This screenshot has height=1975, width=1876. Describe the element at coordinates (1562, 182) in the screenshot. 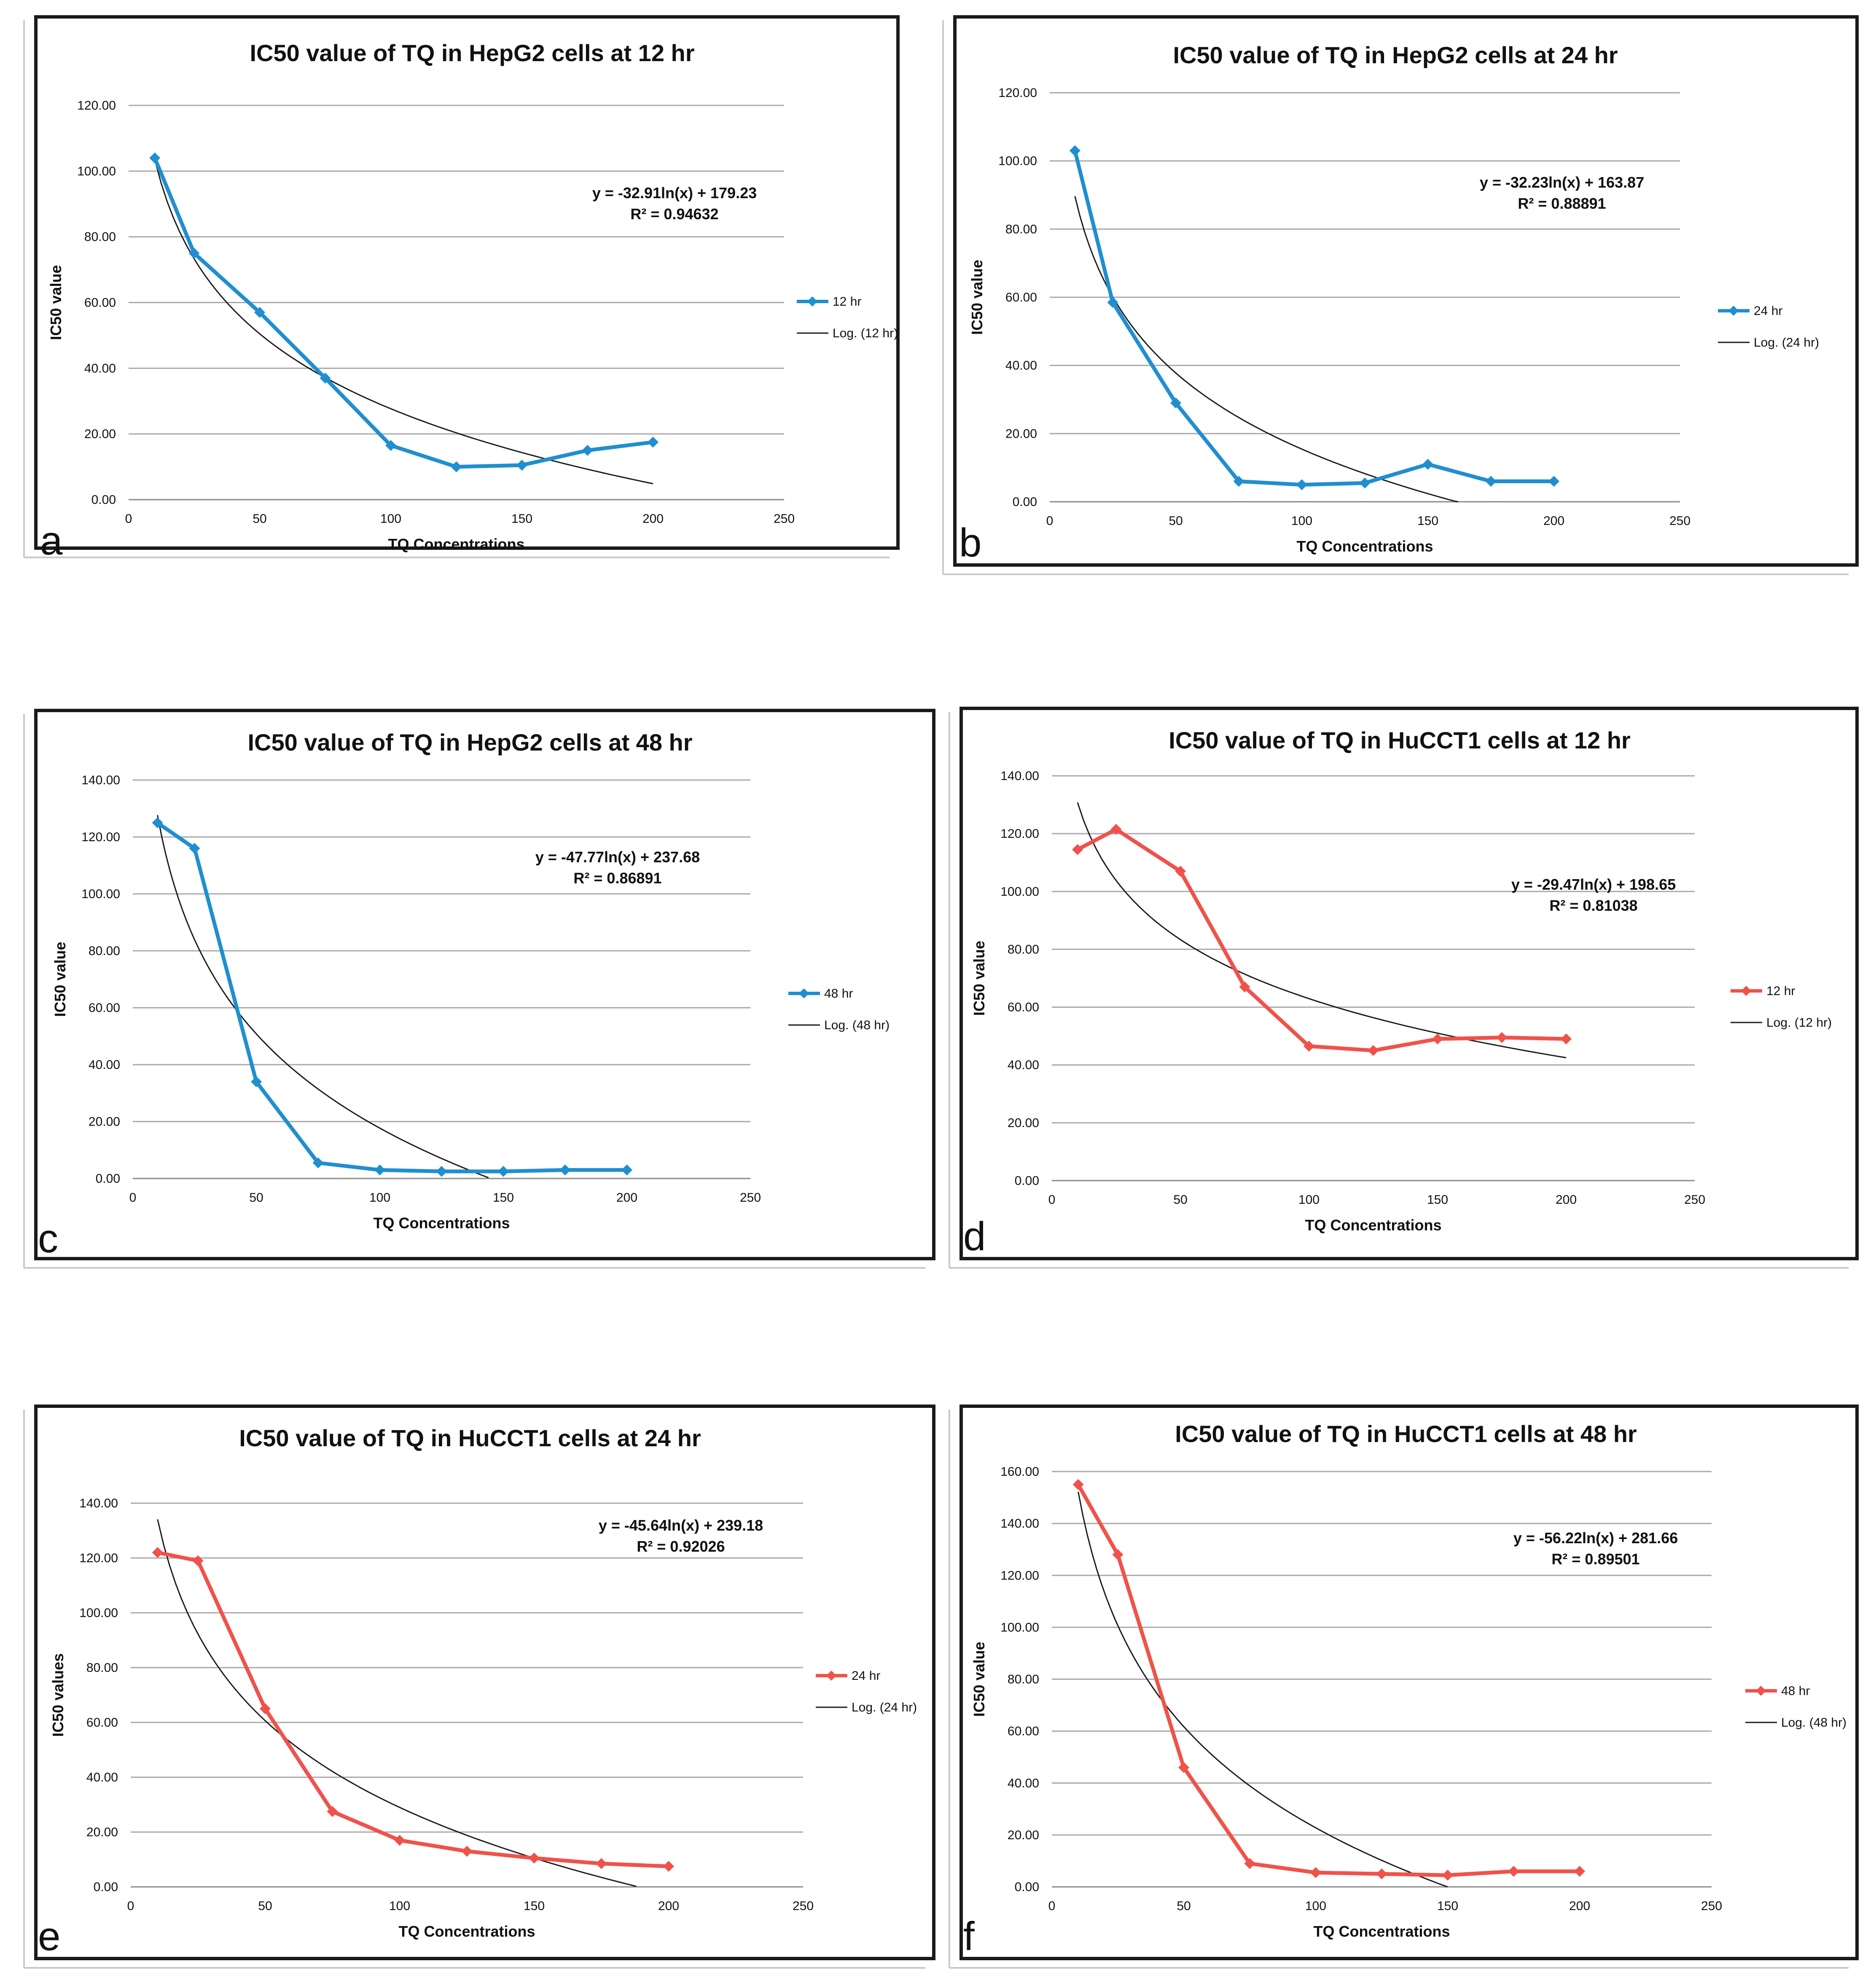

I see `trendline-equation: y = -32.23ln(x) + 163.87` at that location.